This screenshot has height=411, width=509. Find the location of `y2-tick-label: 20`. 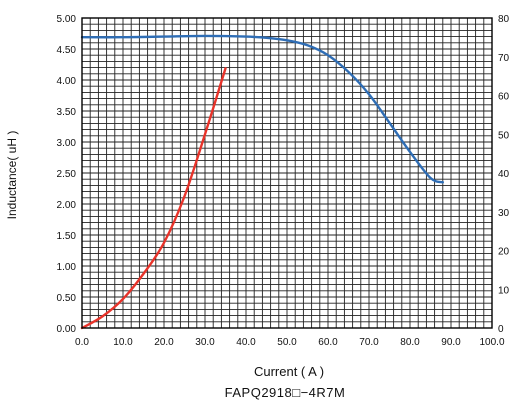

y2-tick-label: 20 is located at coordinates (503, 252).